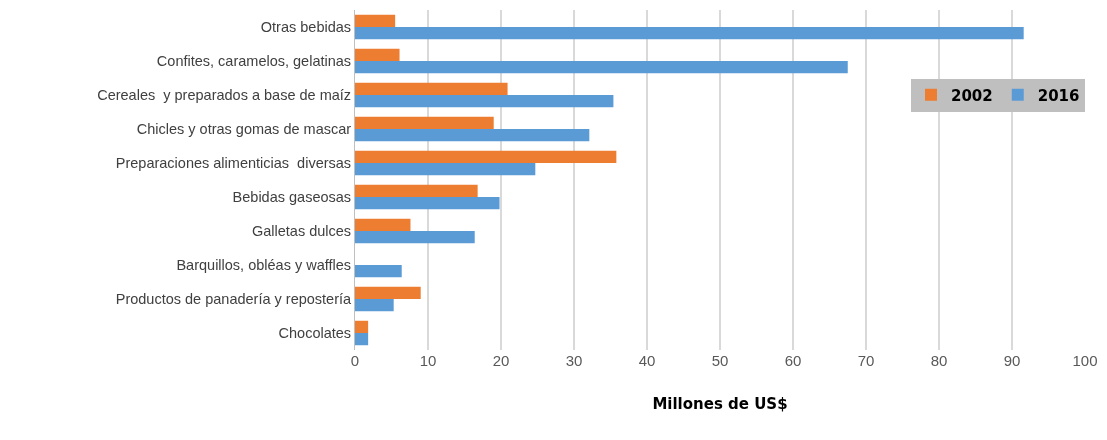 Image resolution: width=1107 pixels, height=440 pixels. I want to click on x-tick-label: 10, so click(428, 360).